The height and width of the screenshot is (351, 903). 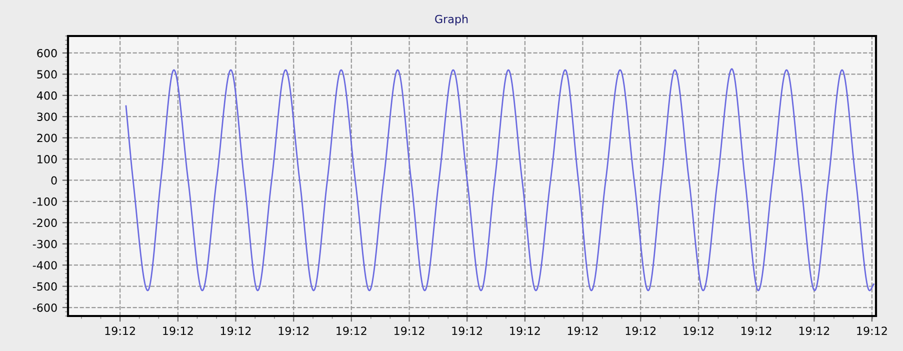 What do you see at coordinates (47, 138) in the screenshot?
I see `y-tick-label: 200` at bounding box center [47, 138].